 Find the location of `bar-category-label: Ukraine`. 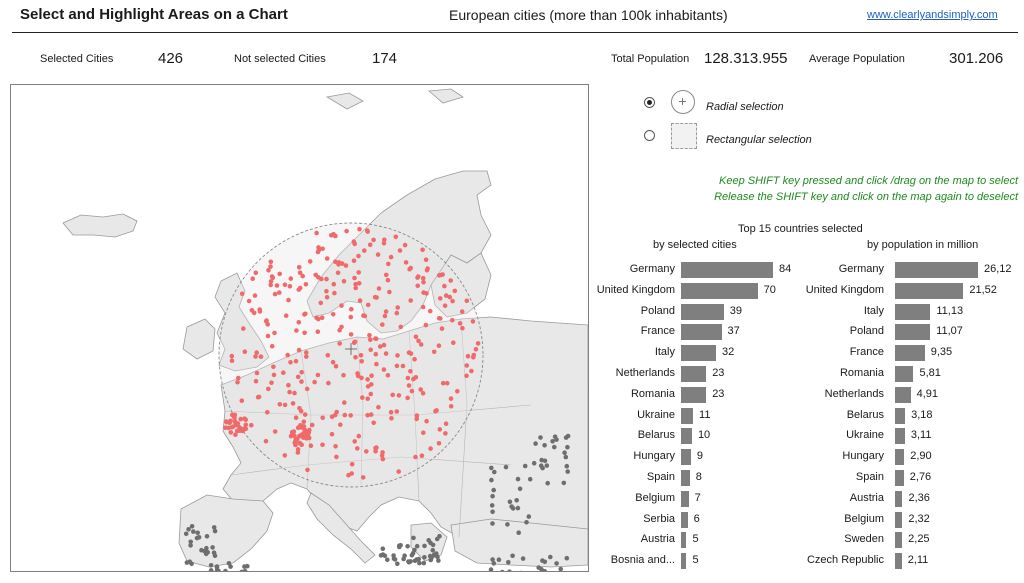

bar-category-label: Ukraine is located at coordinates (865, 435).